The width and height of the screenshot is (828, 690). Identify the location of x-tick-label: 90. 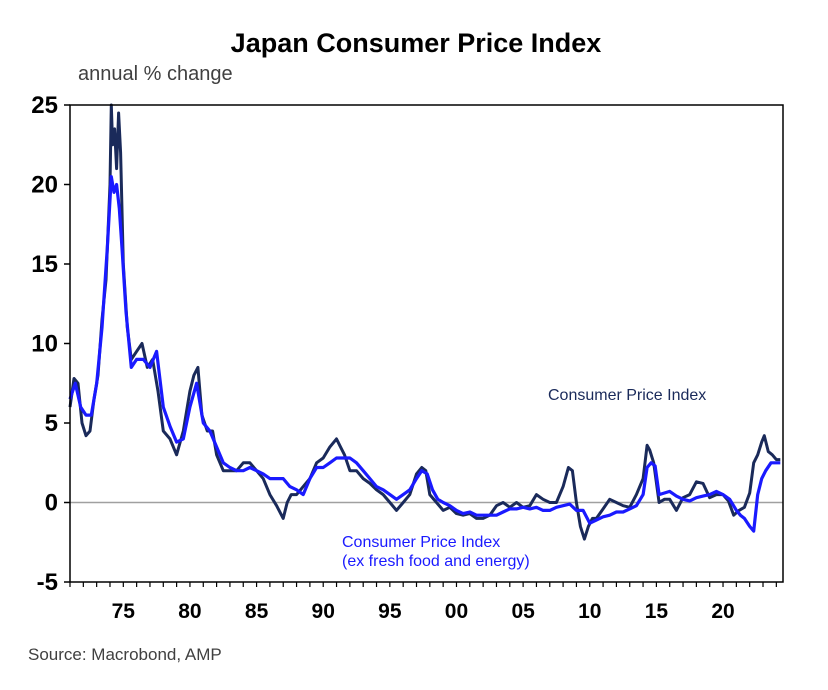
(323, 611).